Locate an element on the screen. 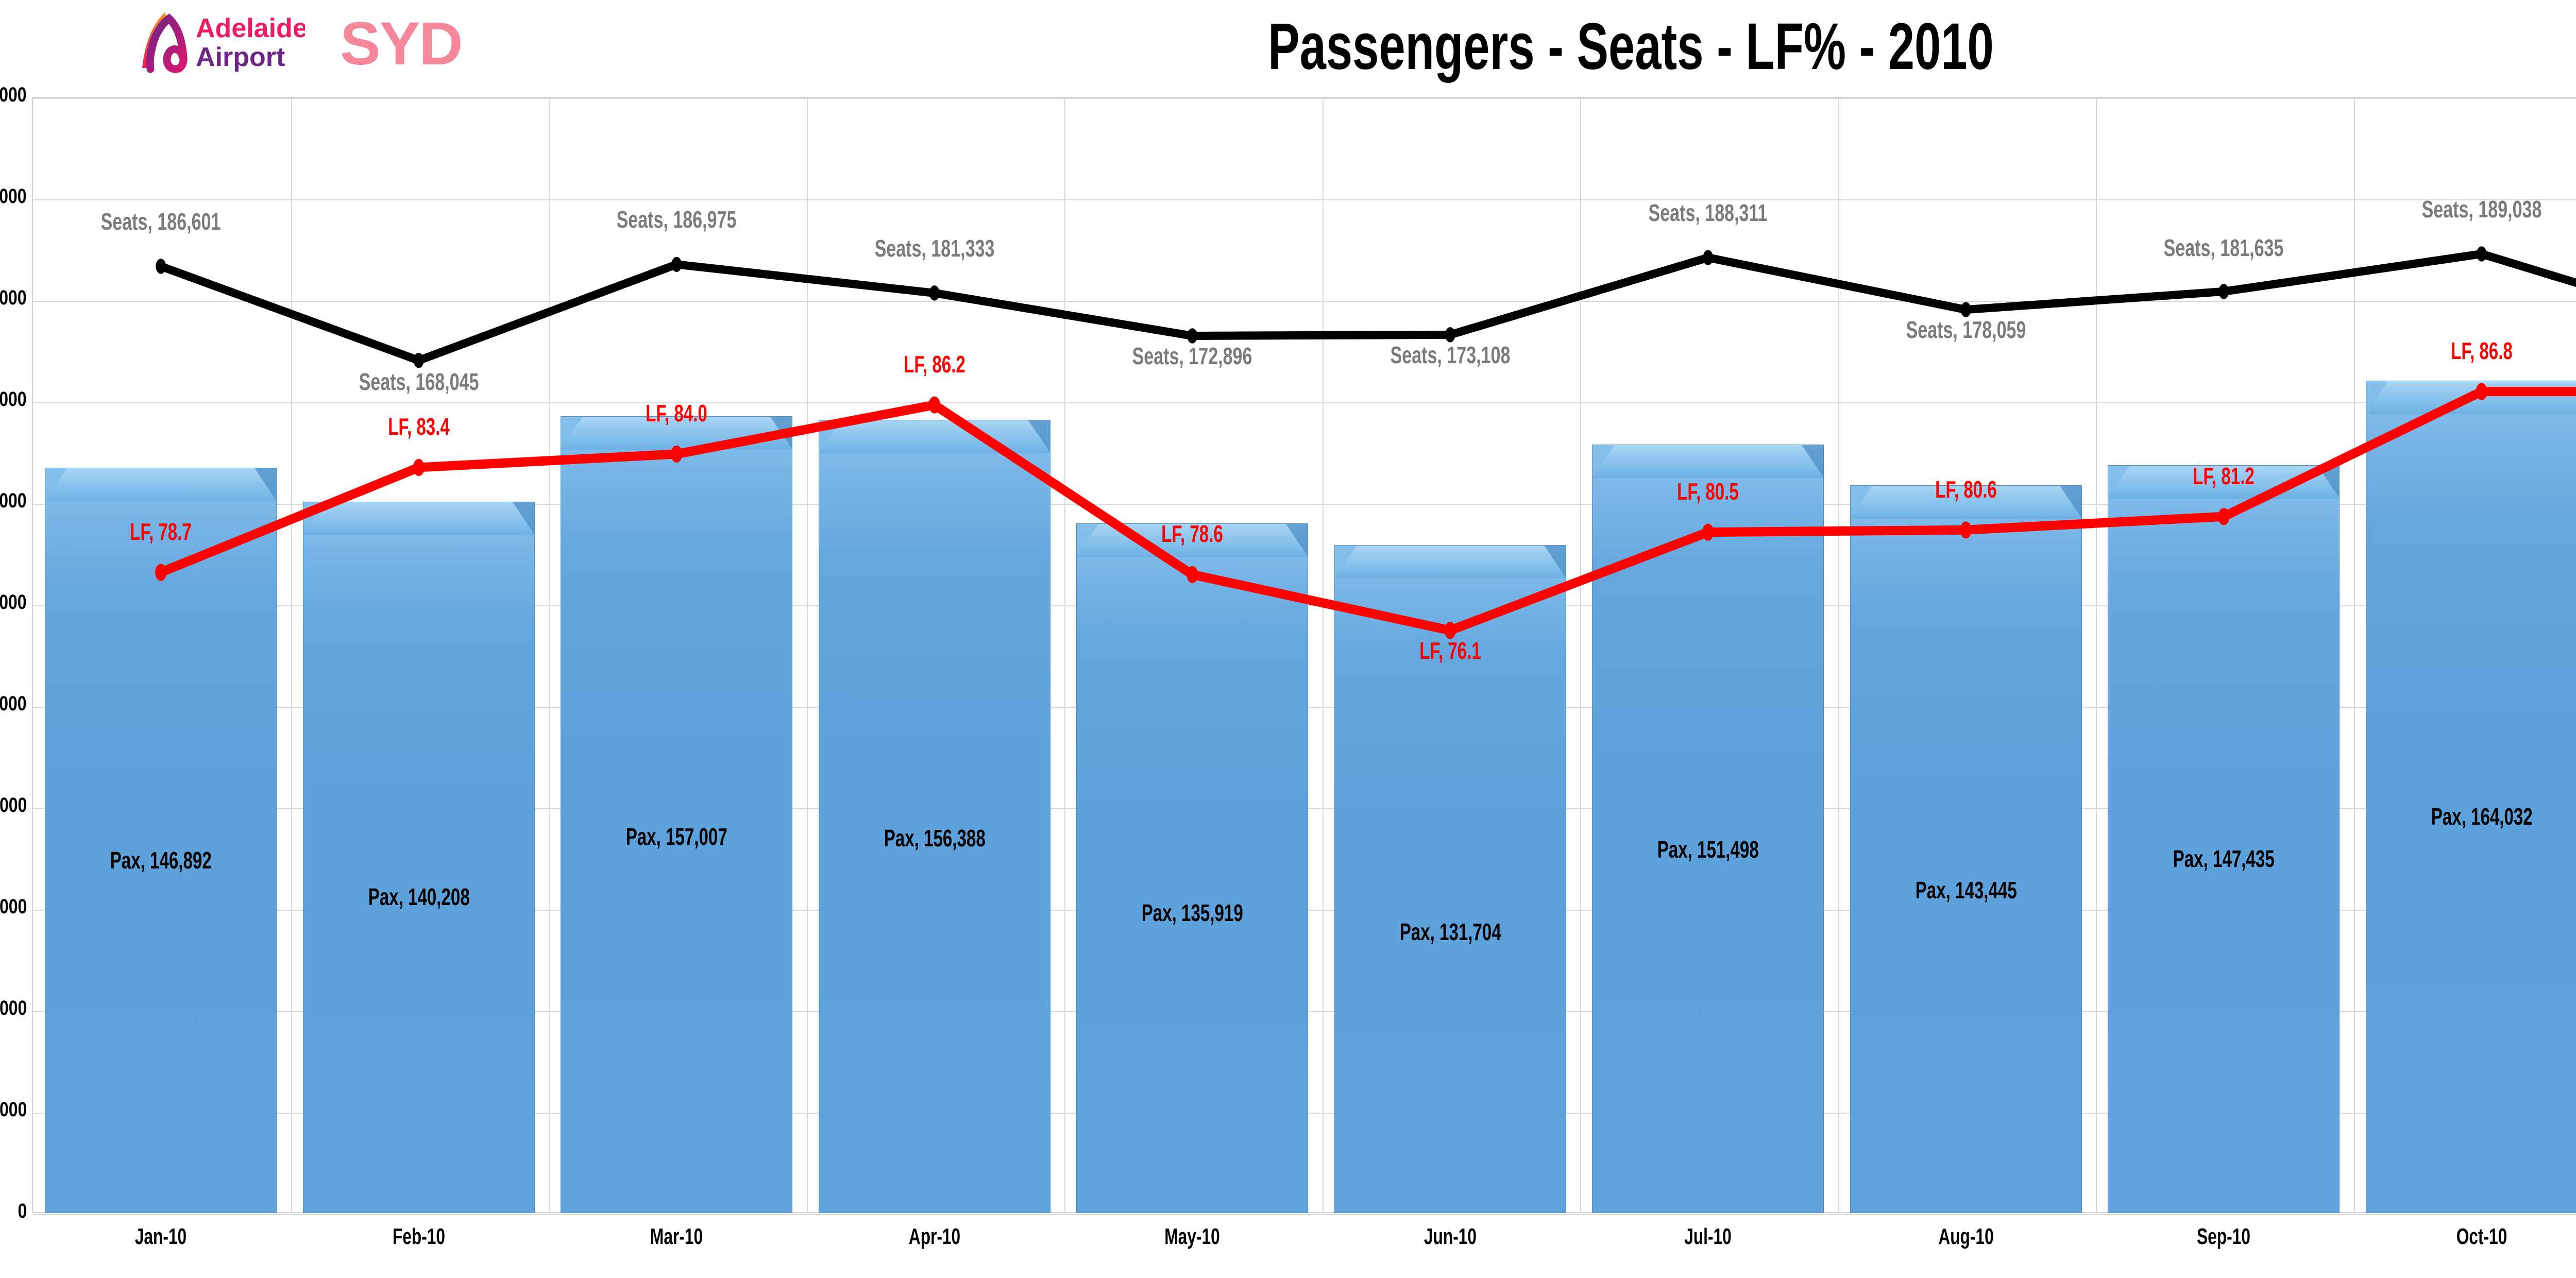 The width and height of the screenshot is (2576, 1278). y-axis-left-tick: 220,000 is located at coordinates (13, 94).